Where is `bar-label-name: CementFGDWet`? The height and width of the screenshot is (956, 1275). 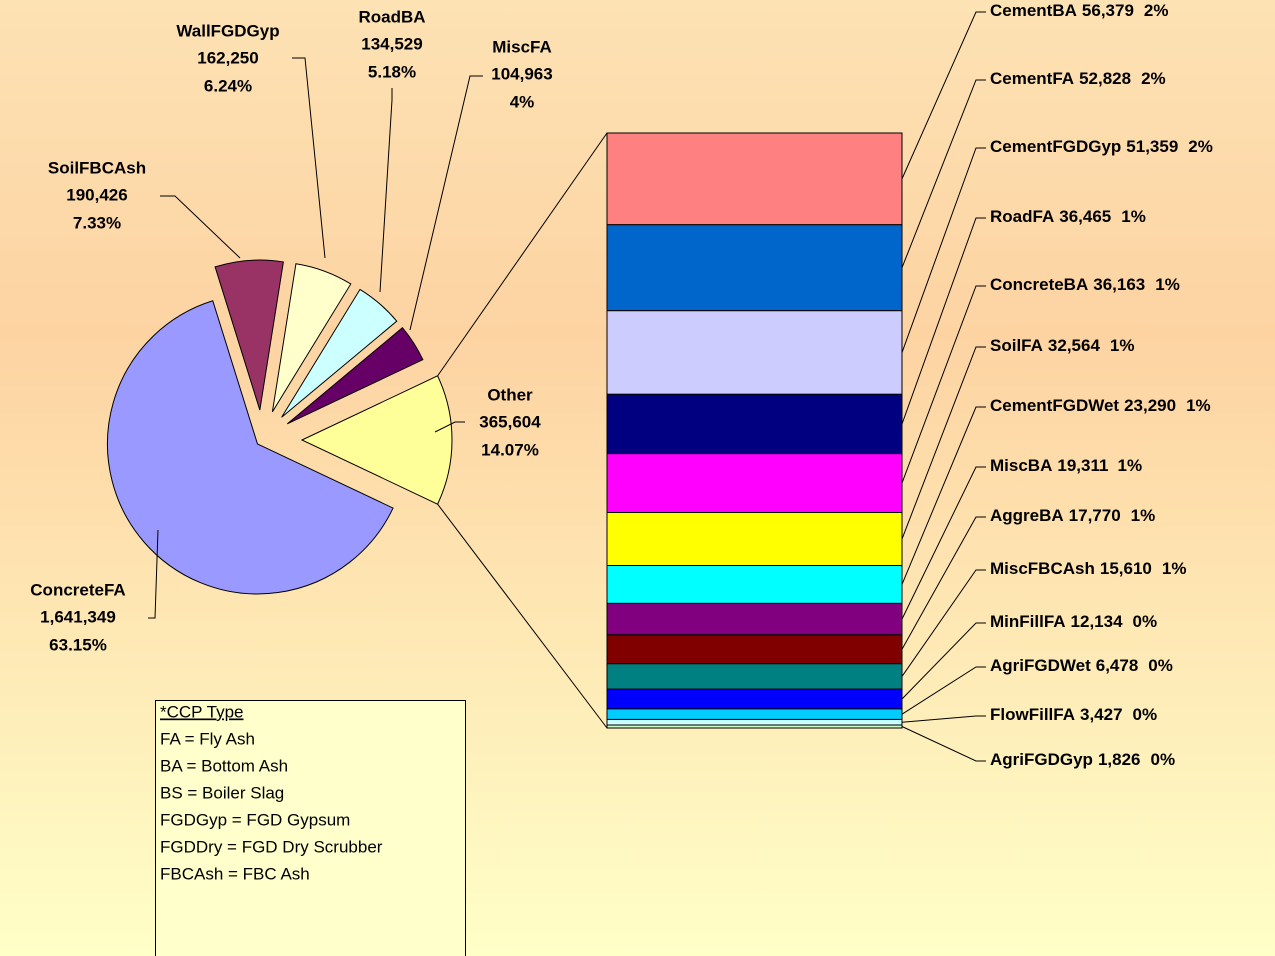 bar-label-name: CementFGDWet is located at coordinates (1054, 405).